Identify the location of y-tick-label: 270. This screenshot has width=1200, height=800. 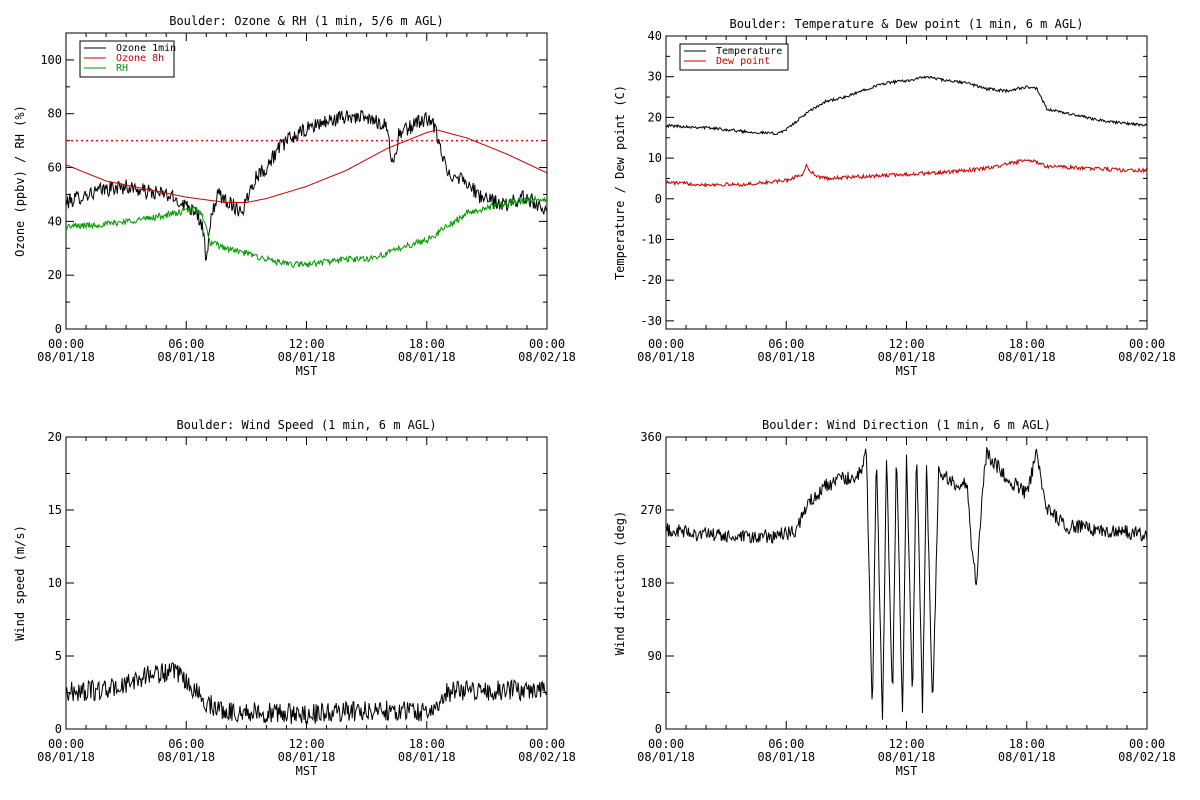
(651, 510).